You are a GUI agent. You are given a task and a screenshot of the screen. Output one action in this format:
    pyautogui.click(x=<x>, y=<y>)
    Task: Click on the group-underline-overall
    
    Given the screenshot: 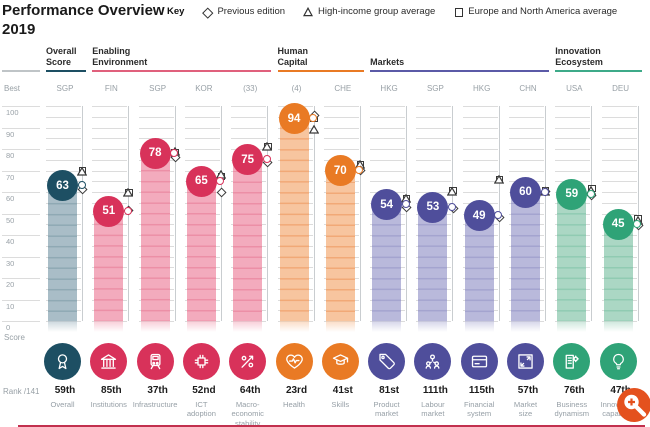 What is the action you would take?
    pyautogui.click(x=66, y=71)
    